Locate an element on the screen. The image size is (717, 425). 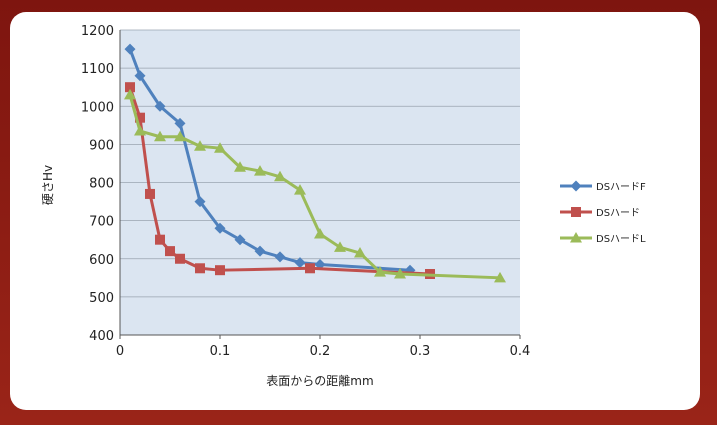
y-tick-label: 700 is located at coordinates (101, 222).